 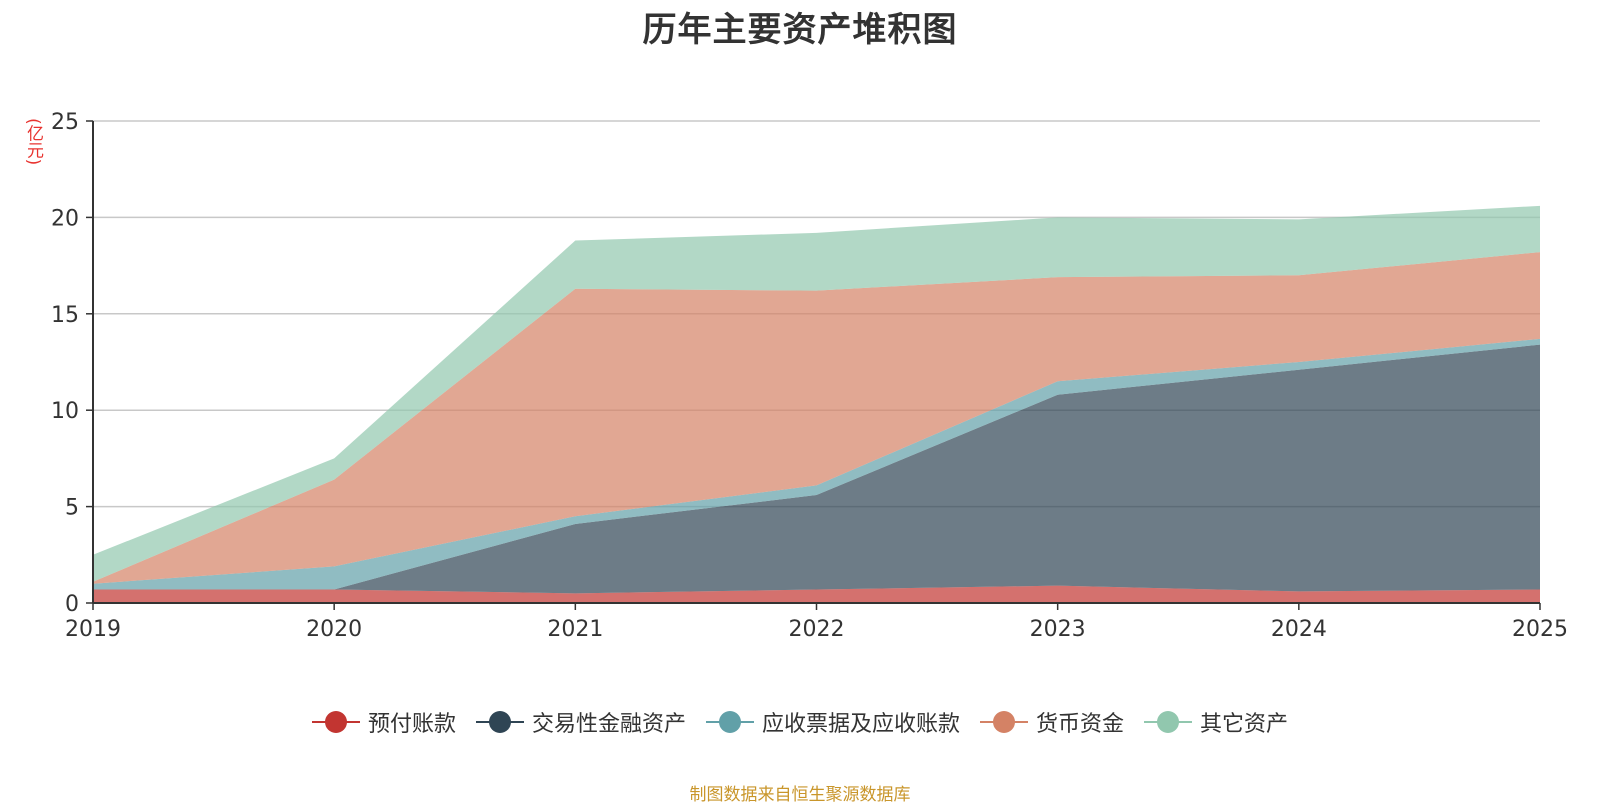 I want to click on x-tick-label: 2020, so click(x=334, y=629).